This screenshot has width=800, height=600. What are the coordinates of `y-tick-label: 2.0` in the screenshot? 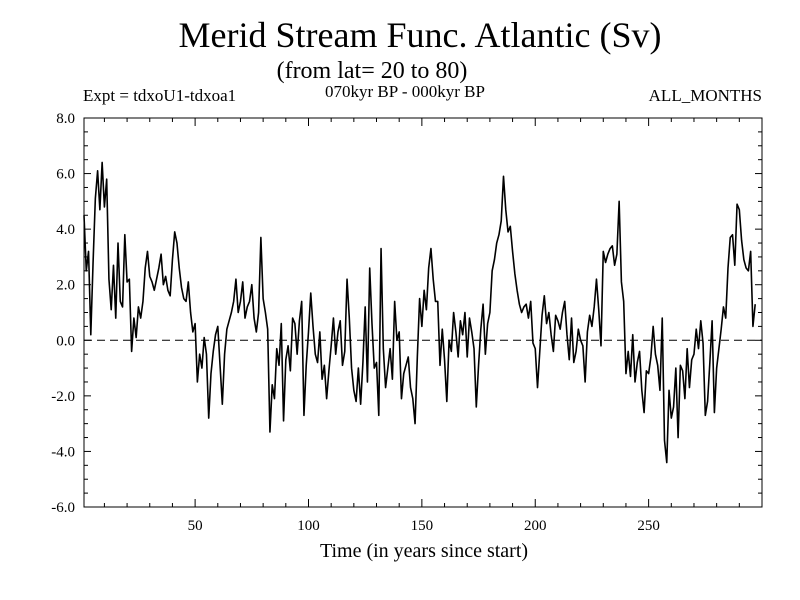 It's located at (65, 286).